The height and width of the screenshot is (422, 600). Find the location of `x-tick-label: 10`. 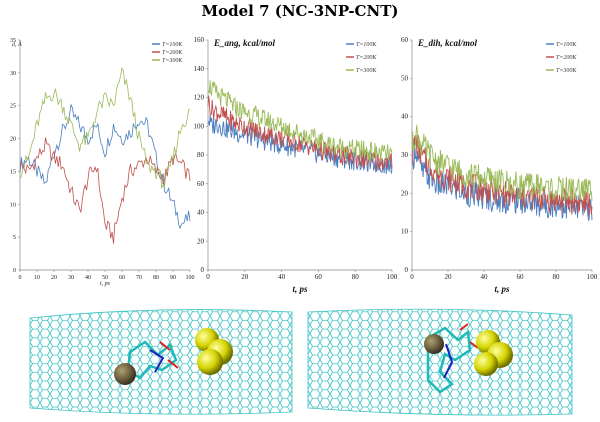

x-tick-label: 10 is located at coordinates (37, 278).